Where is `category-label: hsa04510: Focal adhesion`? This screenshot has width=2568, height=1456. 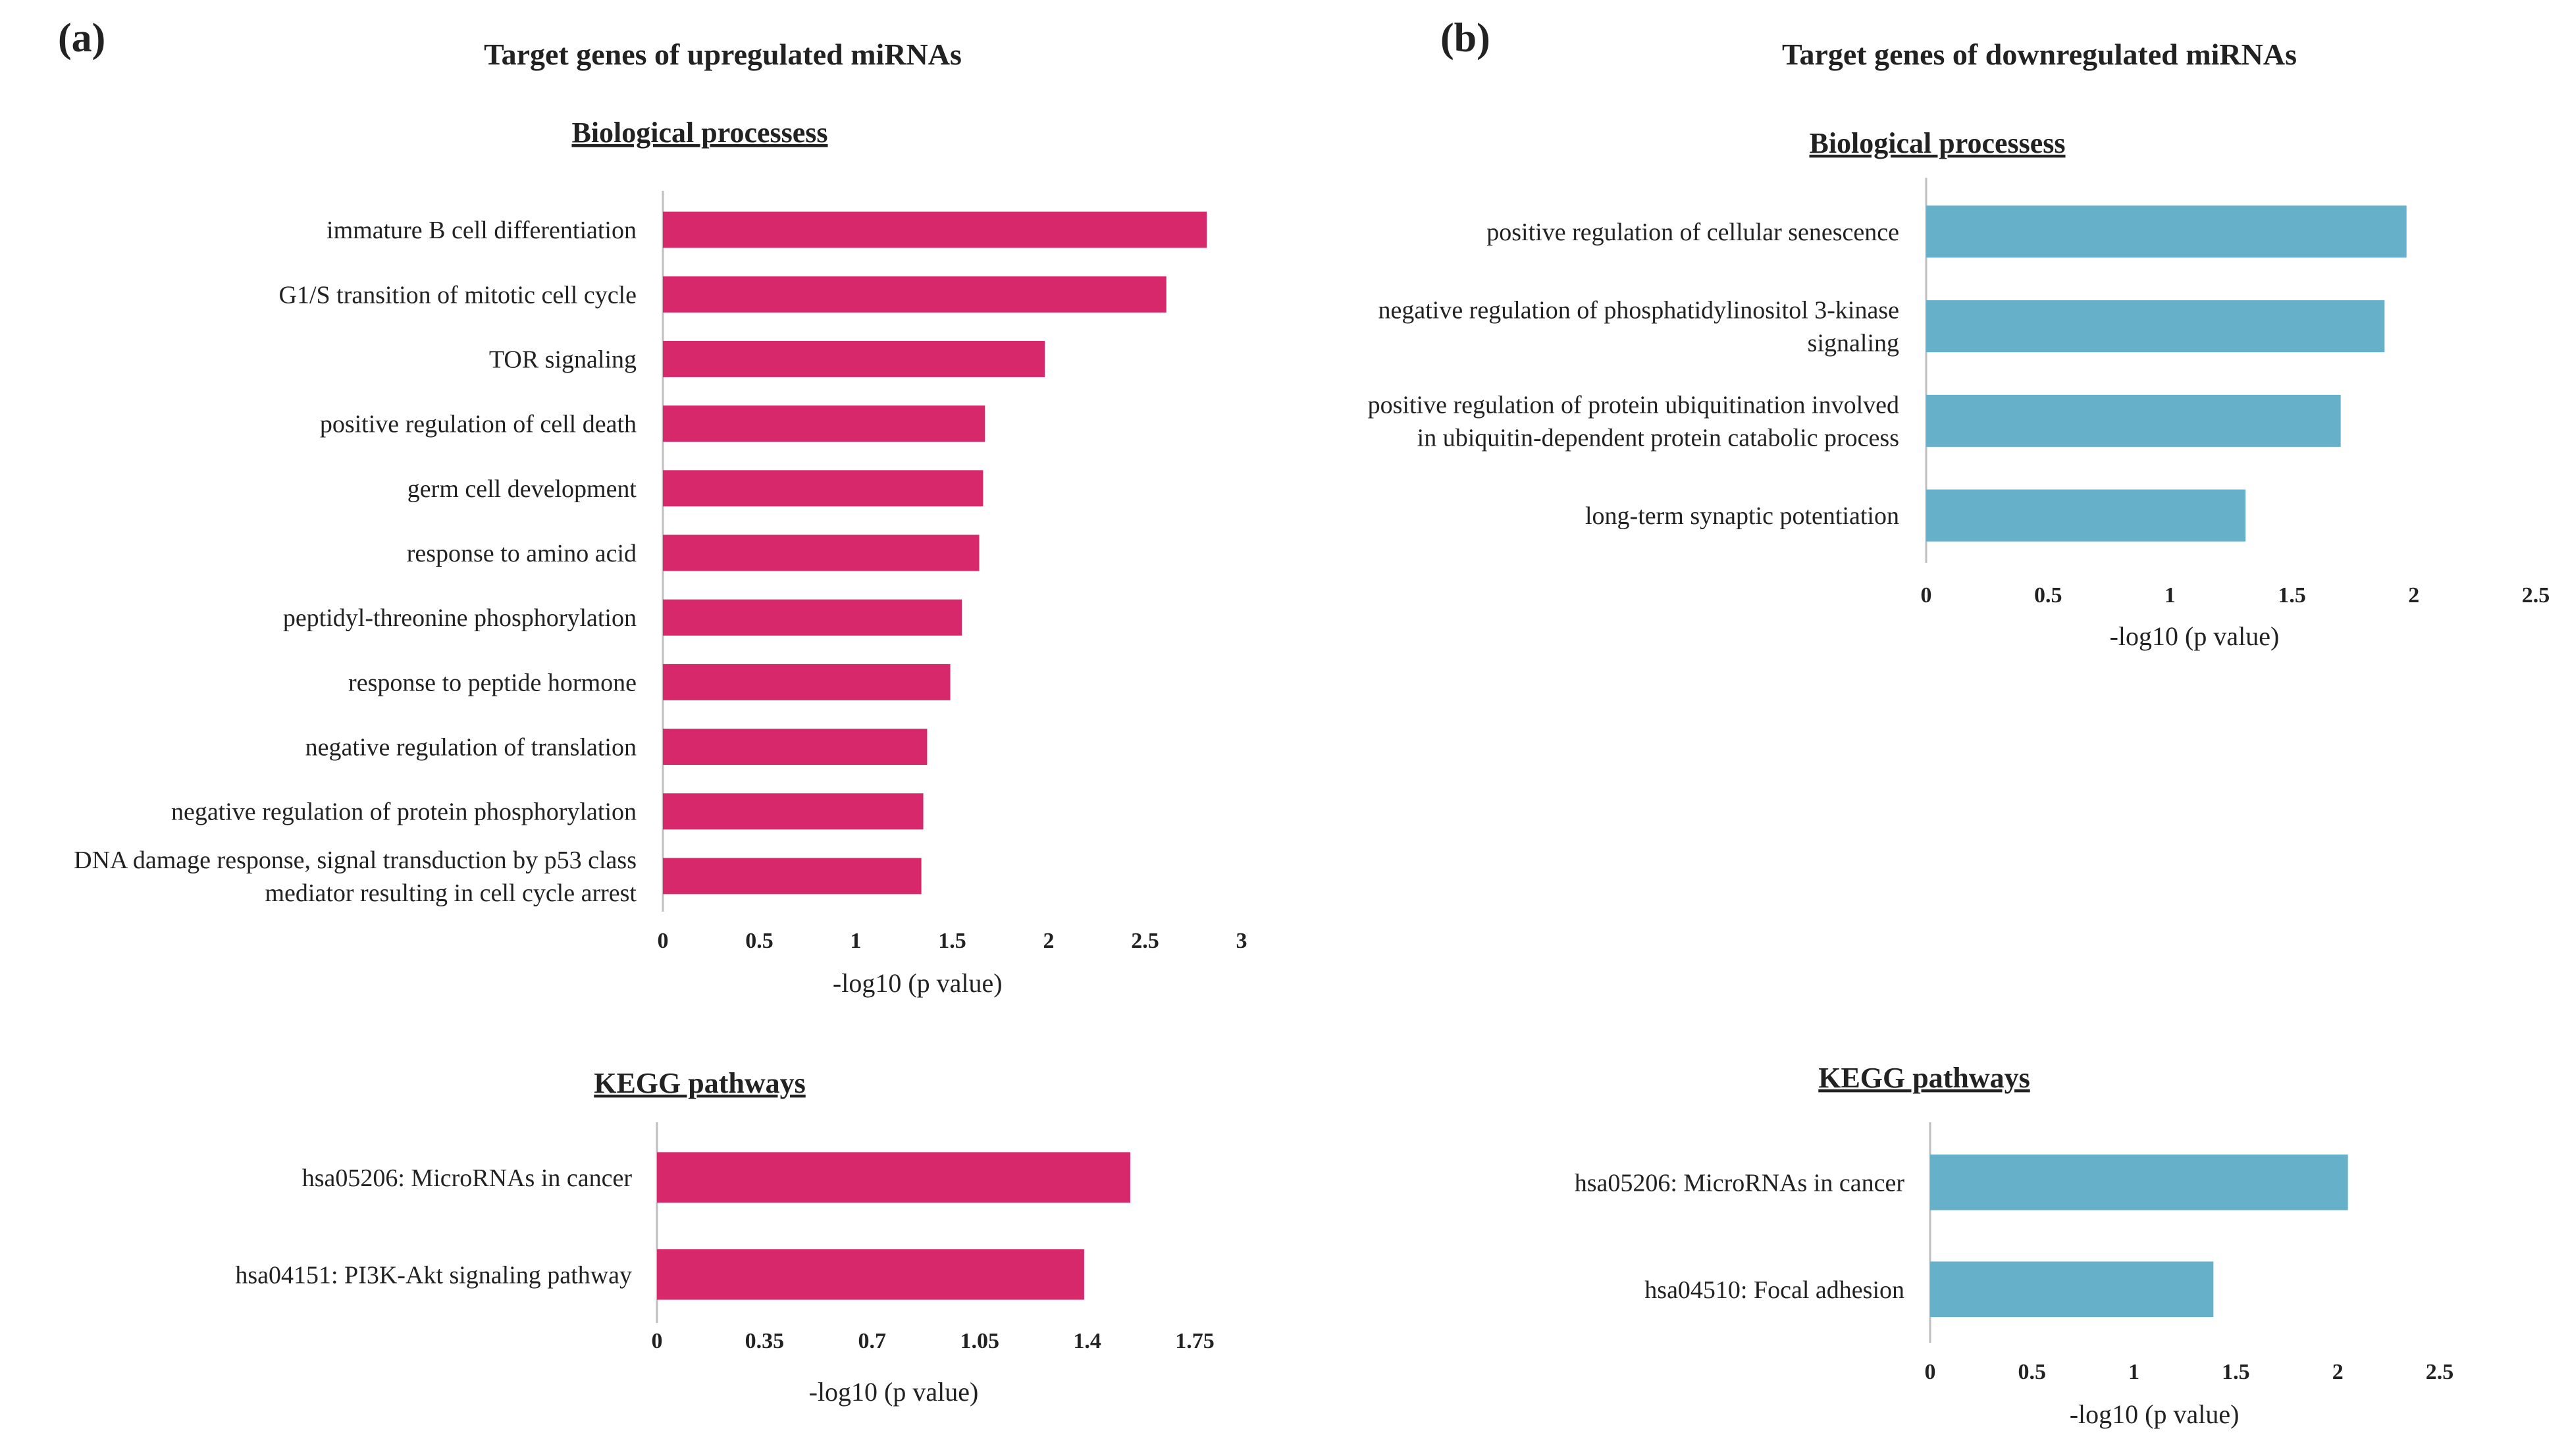 category-label: hsa04510: Focal adhesion is located at coordinates (1774, 1290).